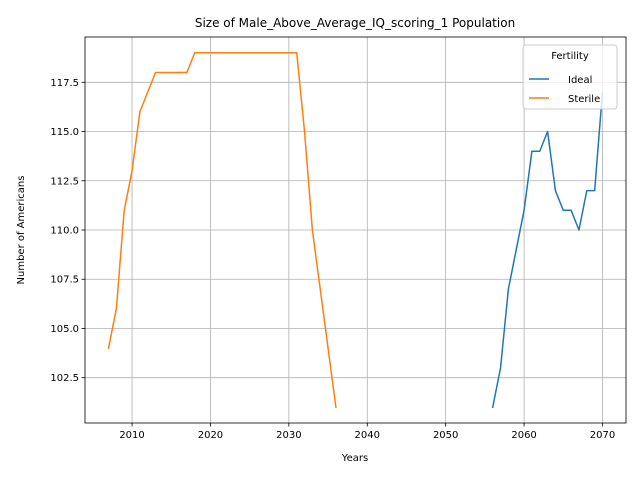 This screenshot has width=640, height=480. Describe the element at coordinates (64, 280) in the screenshot. I see `y-tick-label: 107.5` at that location.